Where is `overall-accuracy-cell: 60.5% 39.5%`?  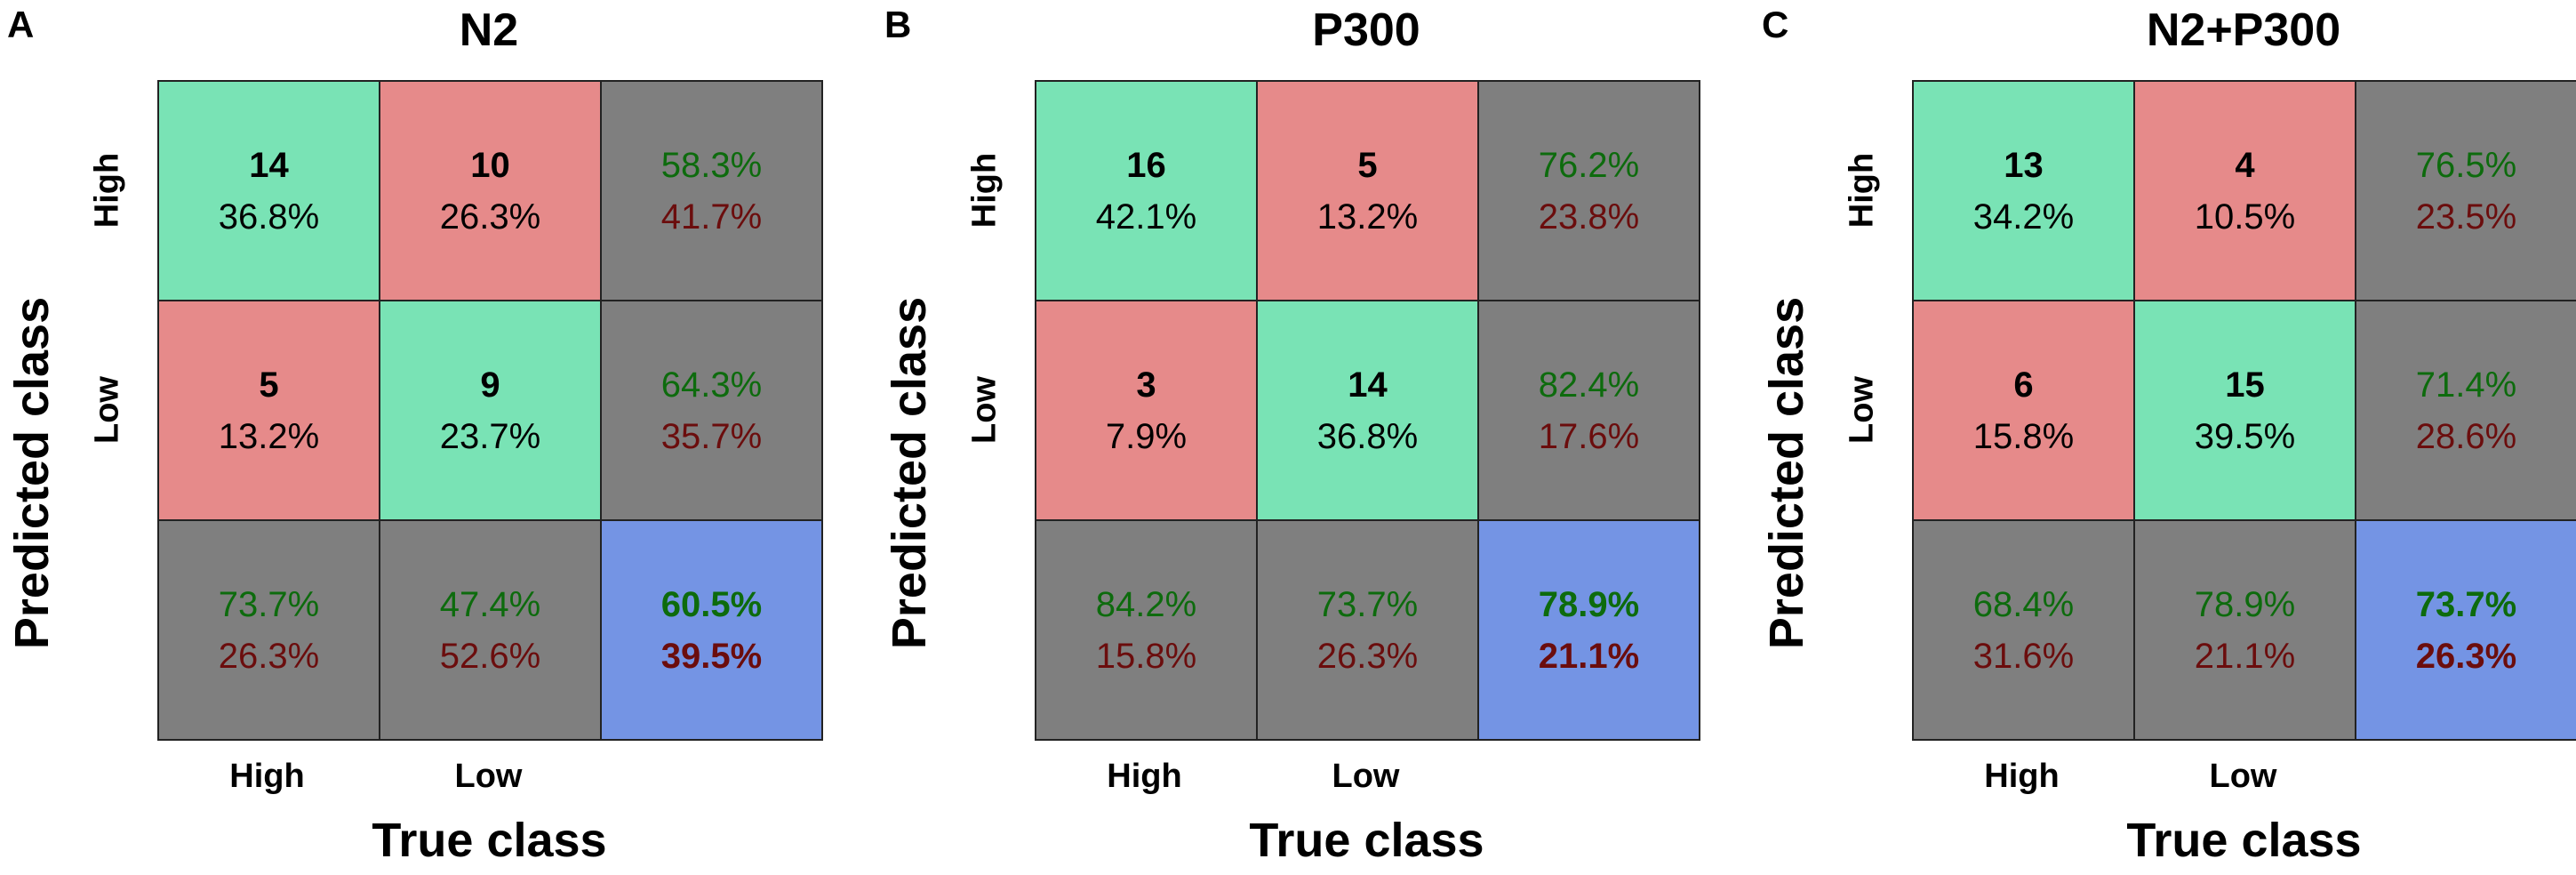 overall-accuracy-cell: 60.5% 39.5% is located at coordinates (711, 630).